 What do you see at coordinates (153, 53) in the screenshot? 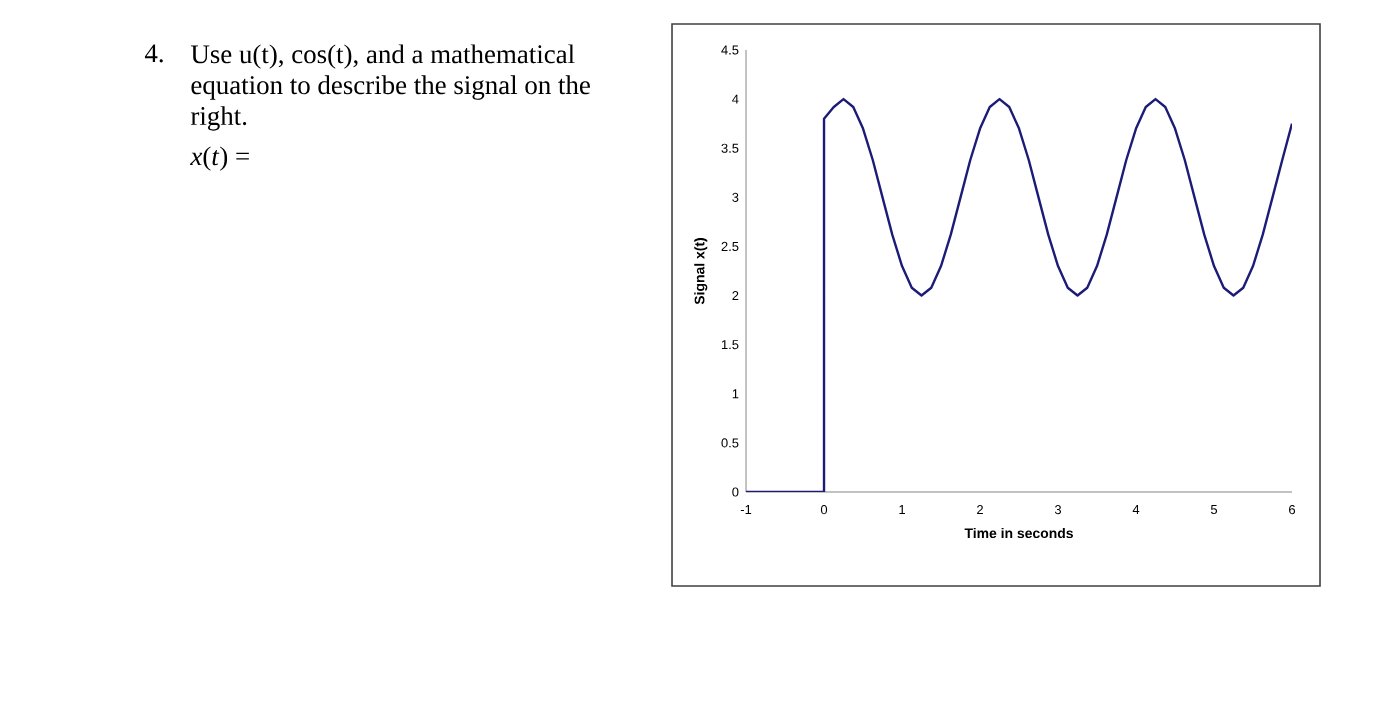
I see `text: 4.` at bounding box center [153, 53].